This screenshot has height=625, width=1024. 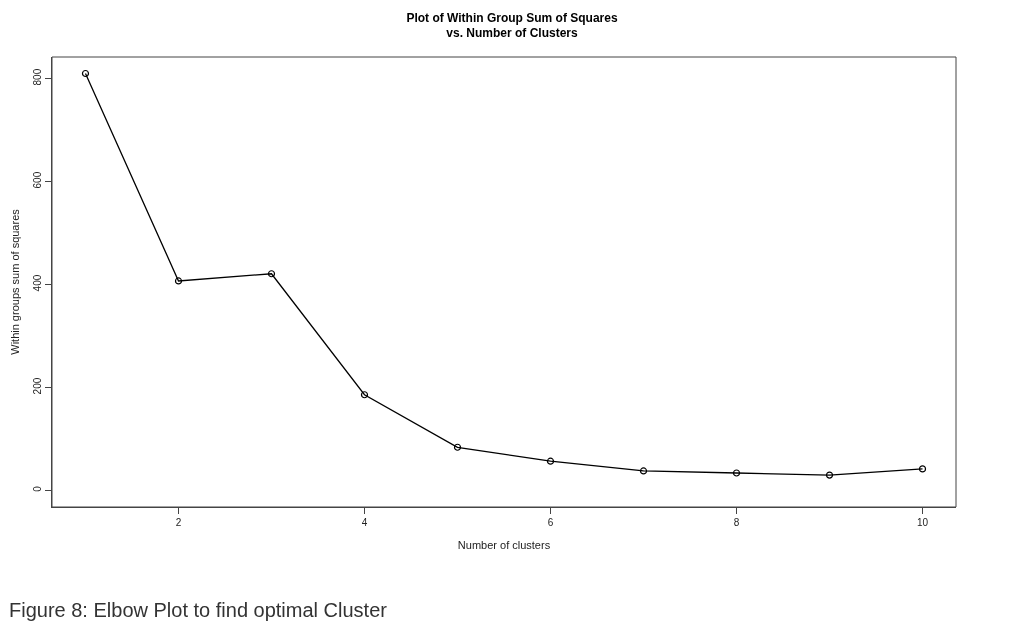 I want to click on y-axis-title: Within groups sum of squares, so click(x=14, y=281).